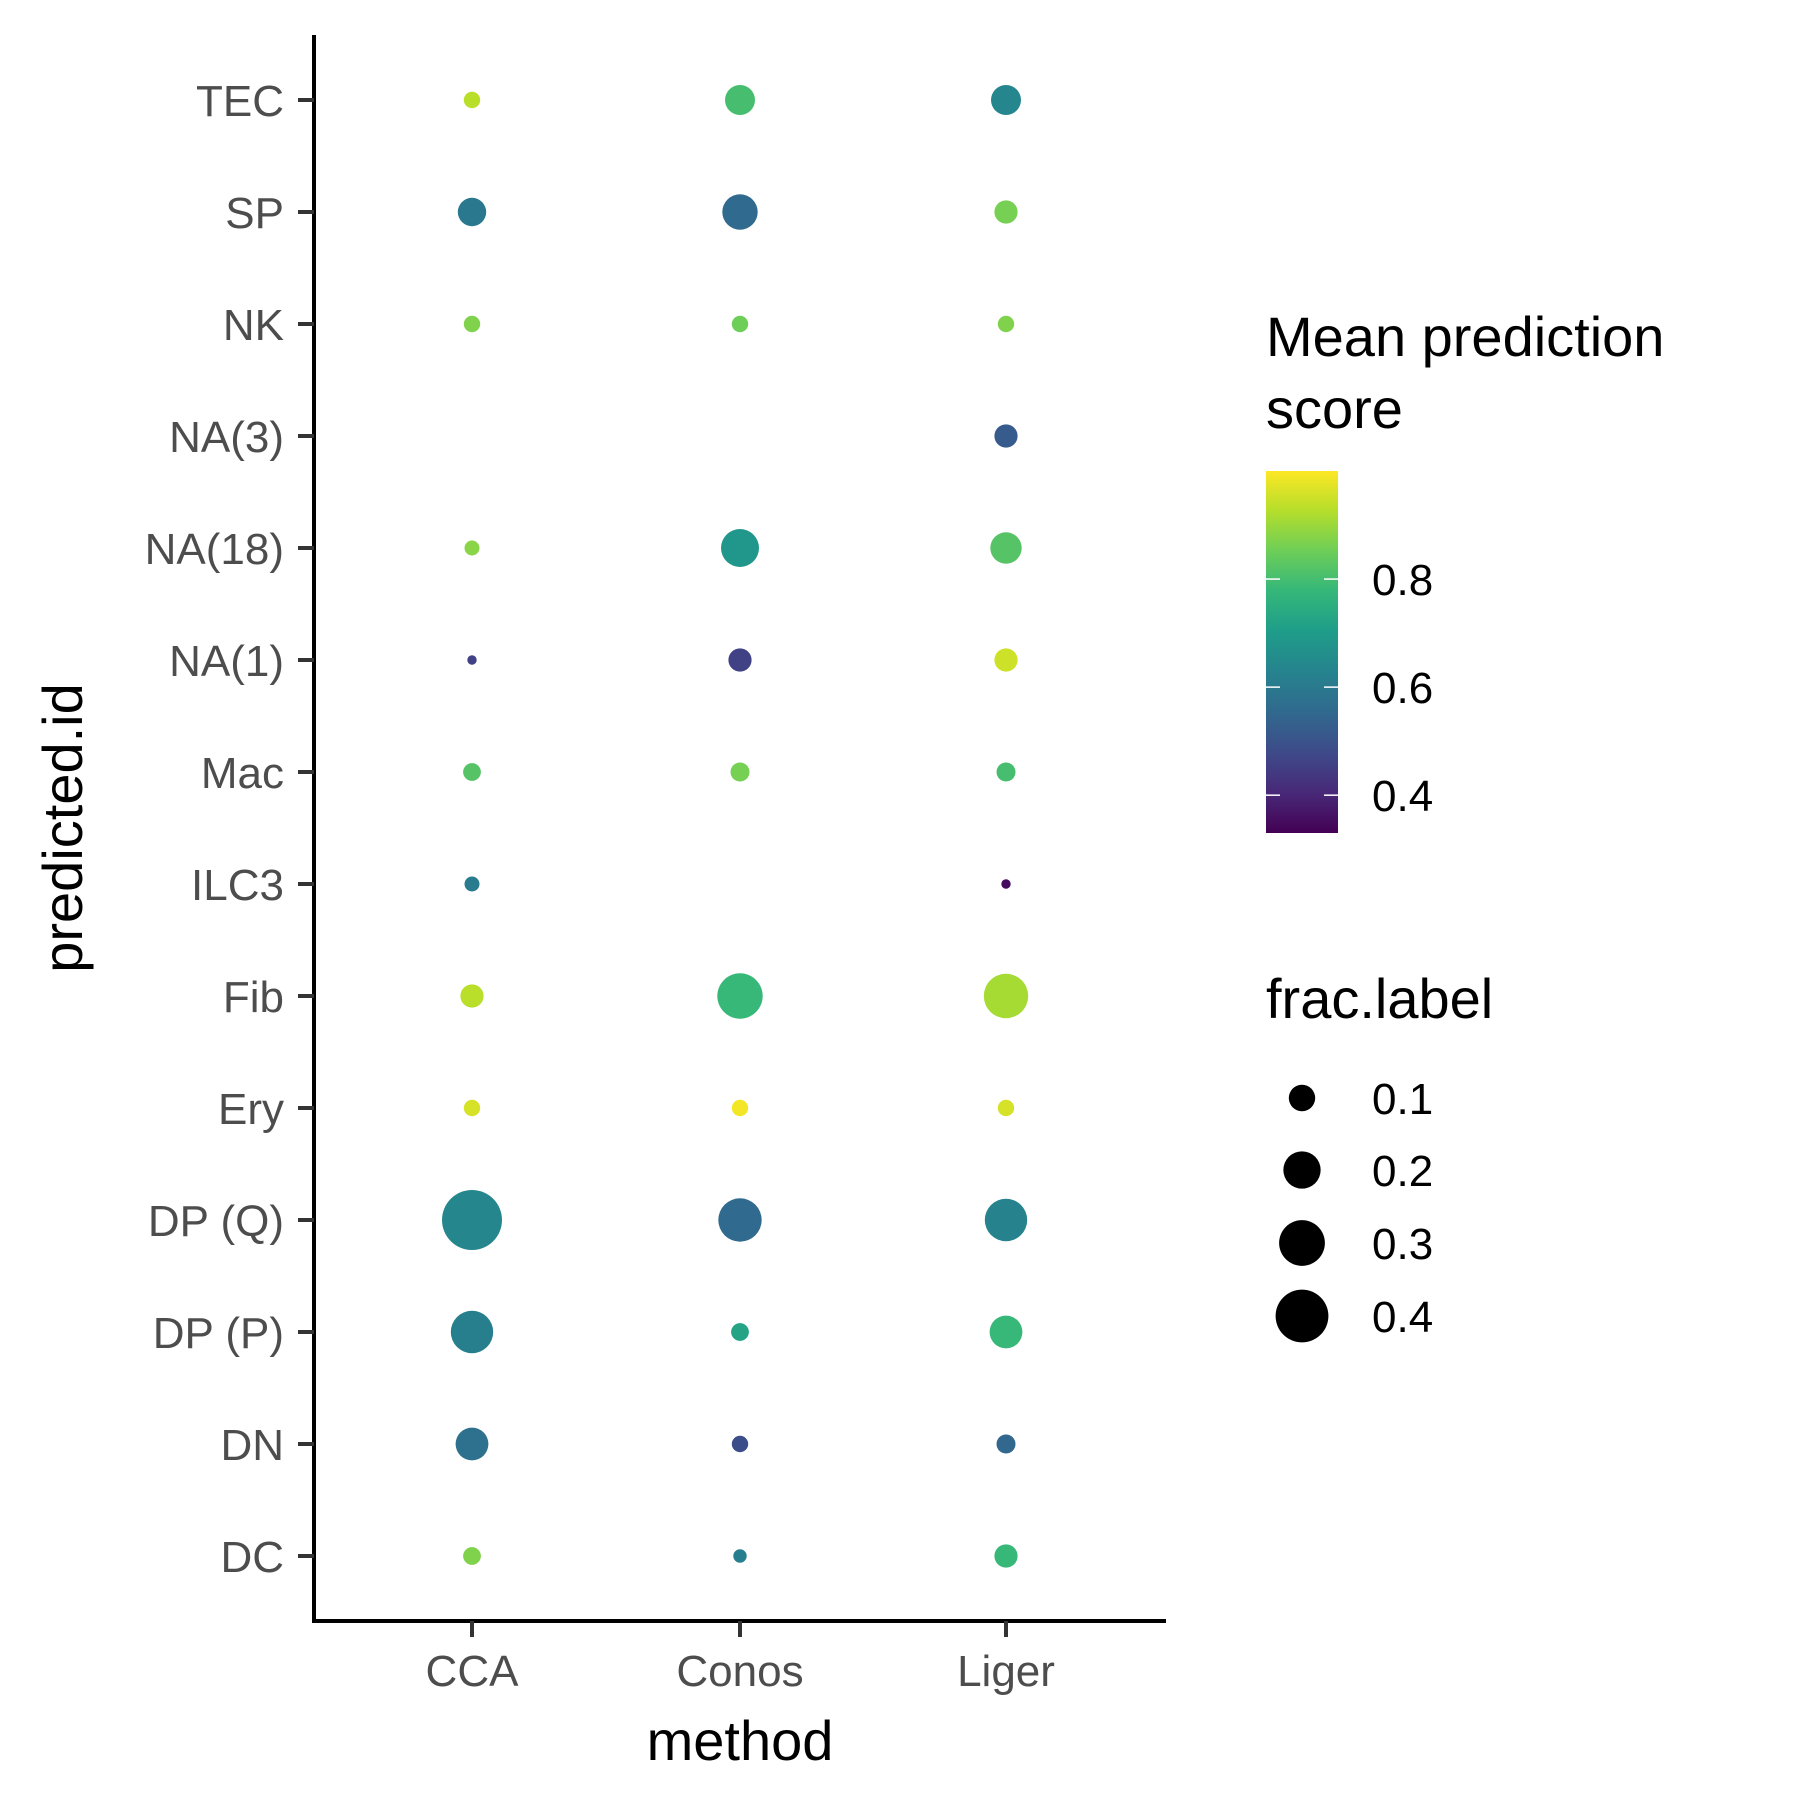  Describe the element at coordinates (253, 997) in the screenshot. I see `y-tick-label-fib: Fib` at that location.